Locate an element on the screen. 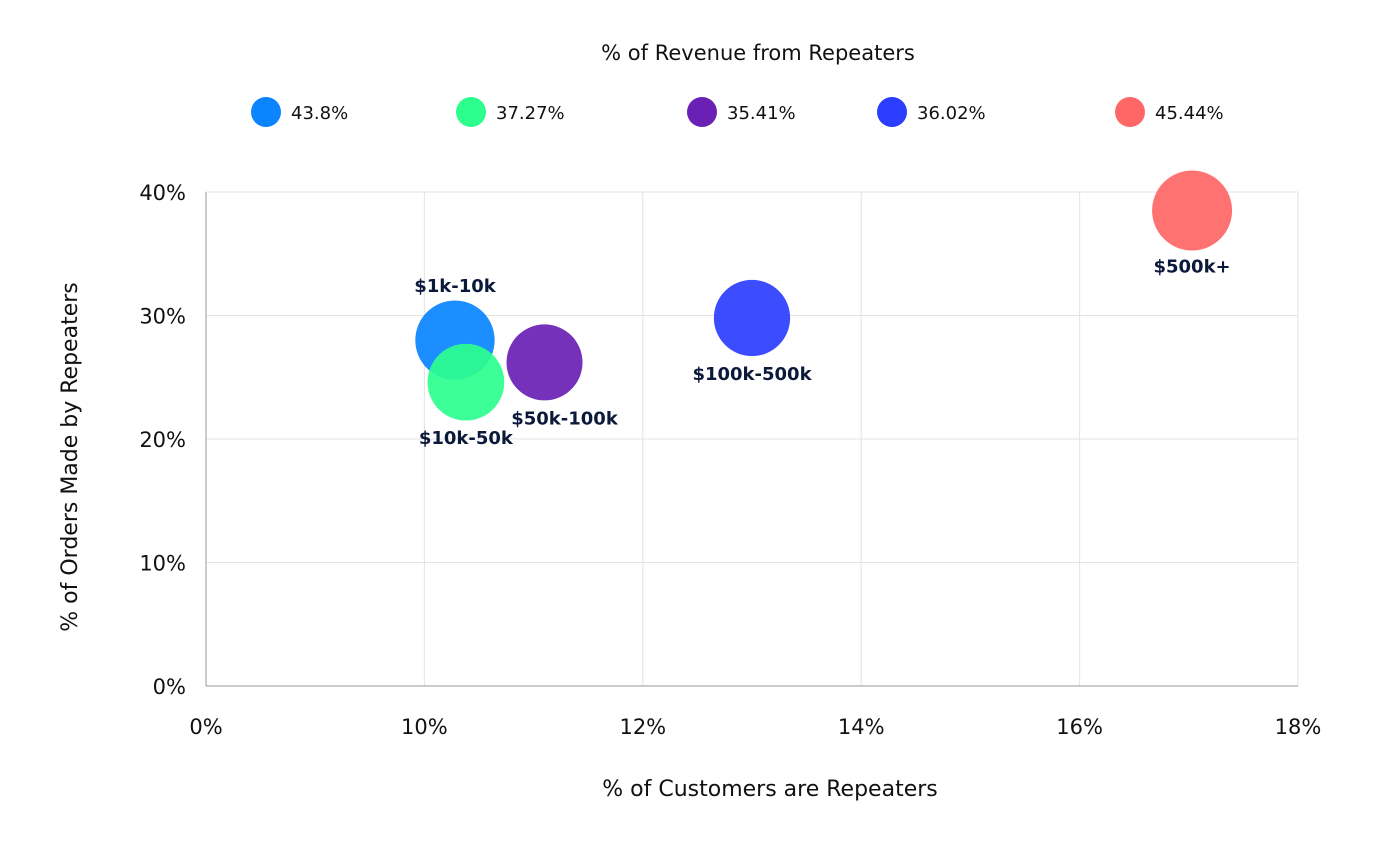 The image size is (1400, 850). y-tick-label: 0% is located at coordinates (169, 687).